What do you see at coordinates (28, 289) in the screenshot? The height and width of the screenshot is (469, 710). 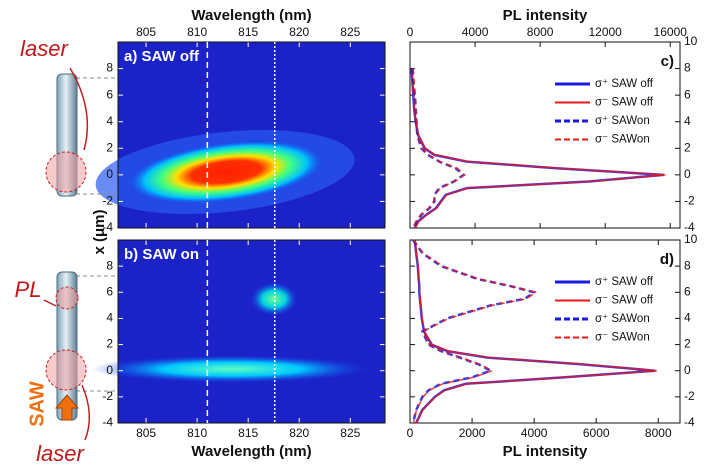 I see `annotation: PL` at bounding box center [28, 289].